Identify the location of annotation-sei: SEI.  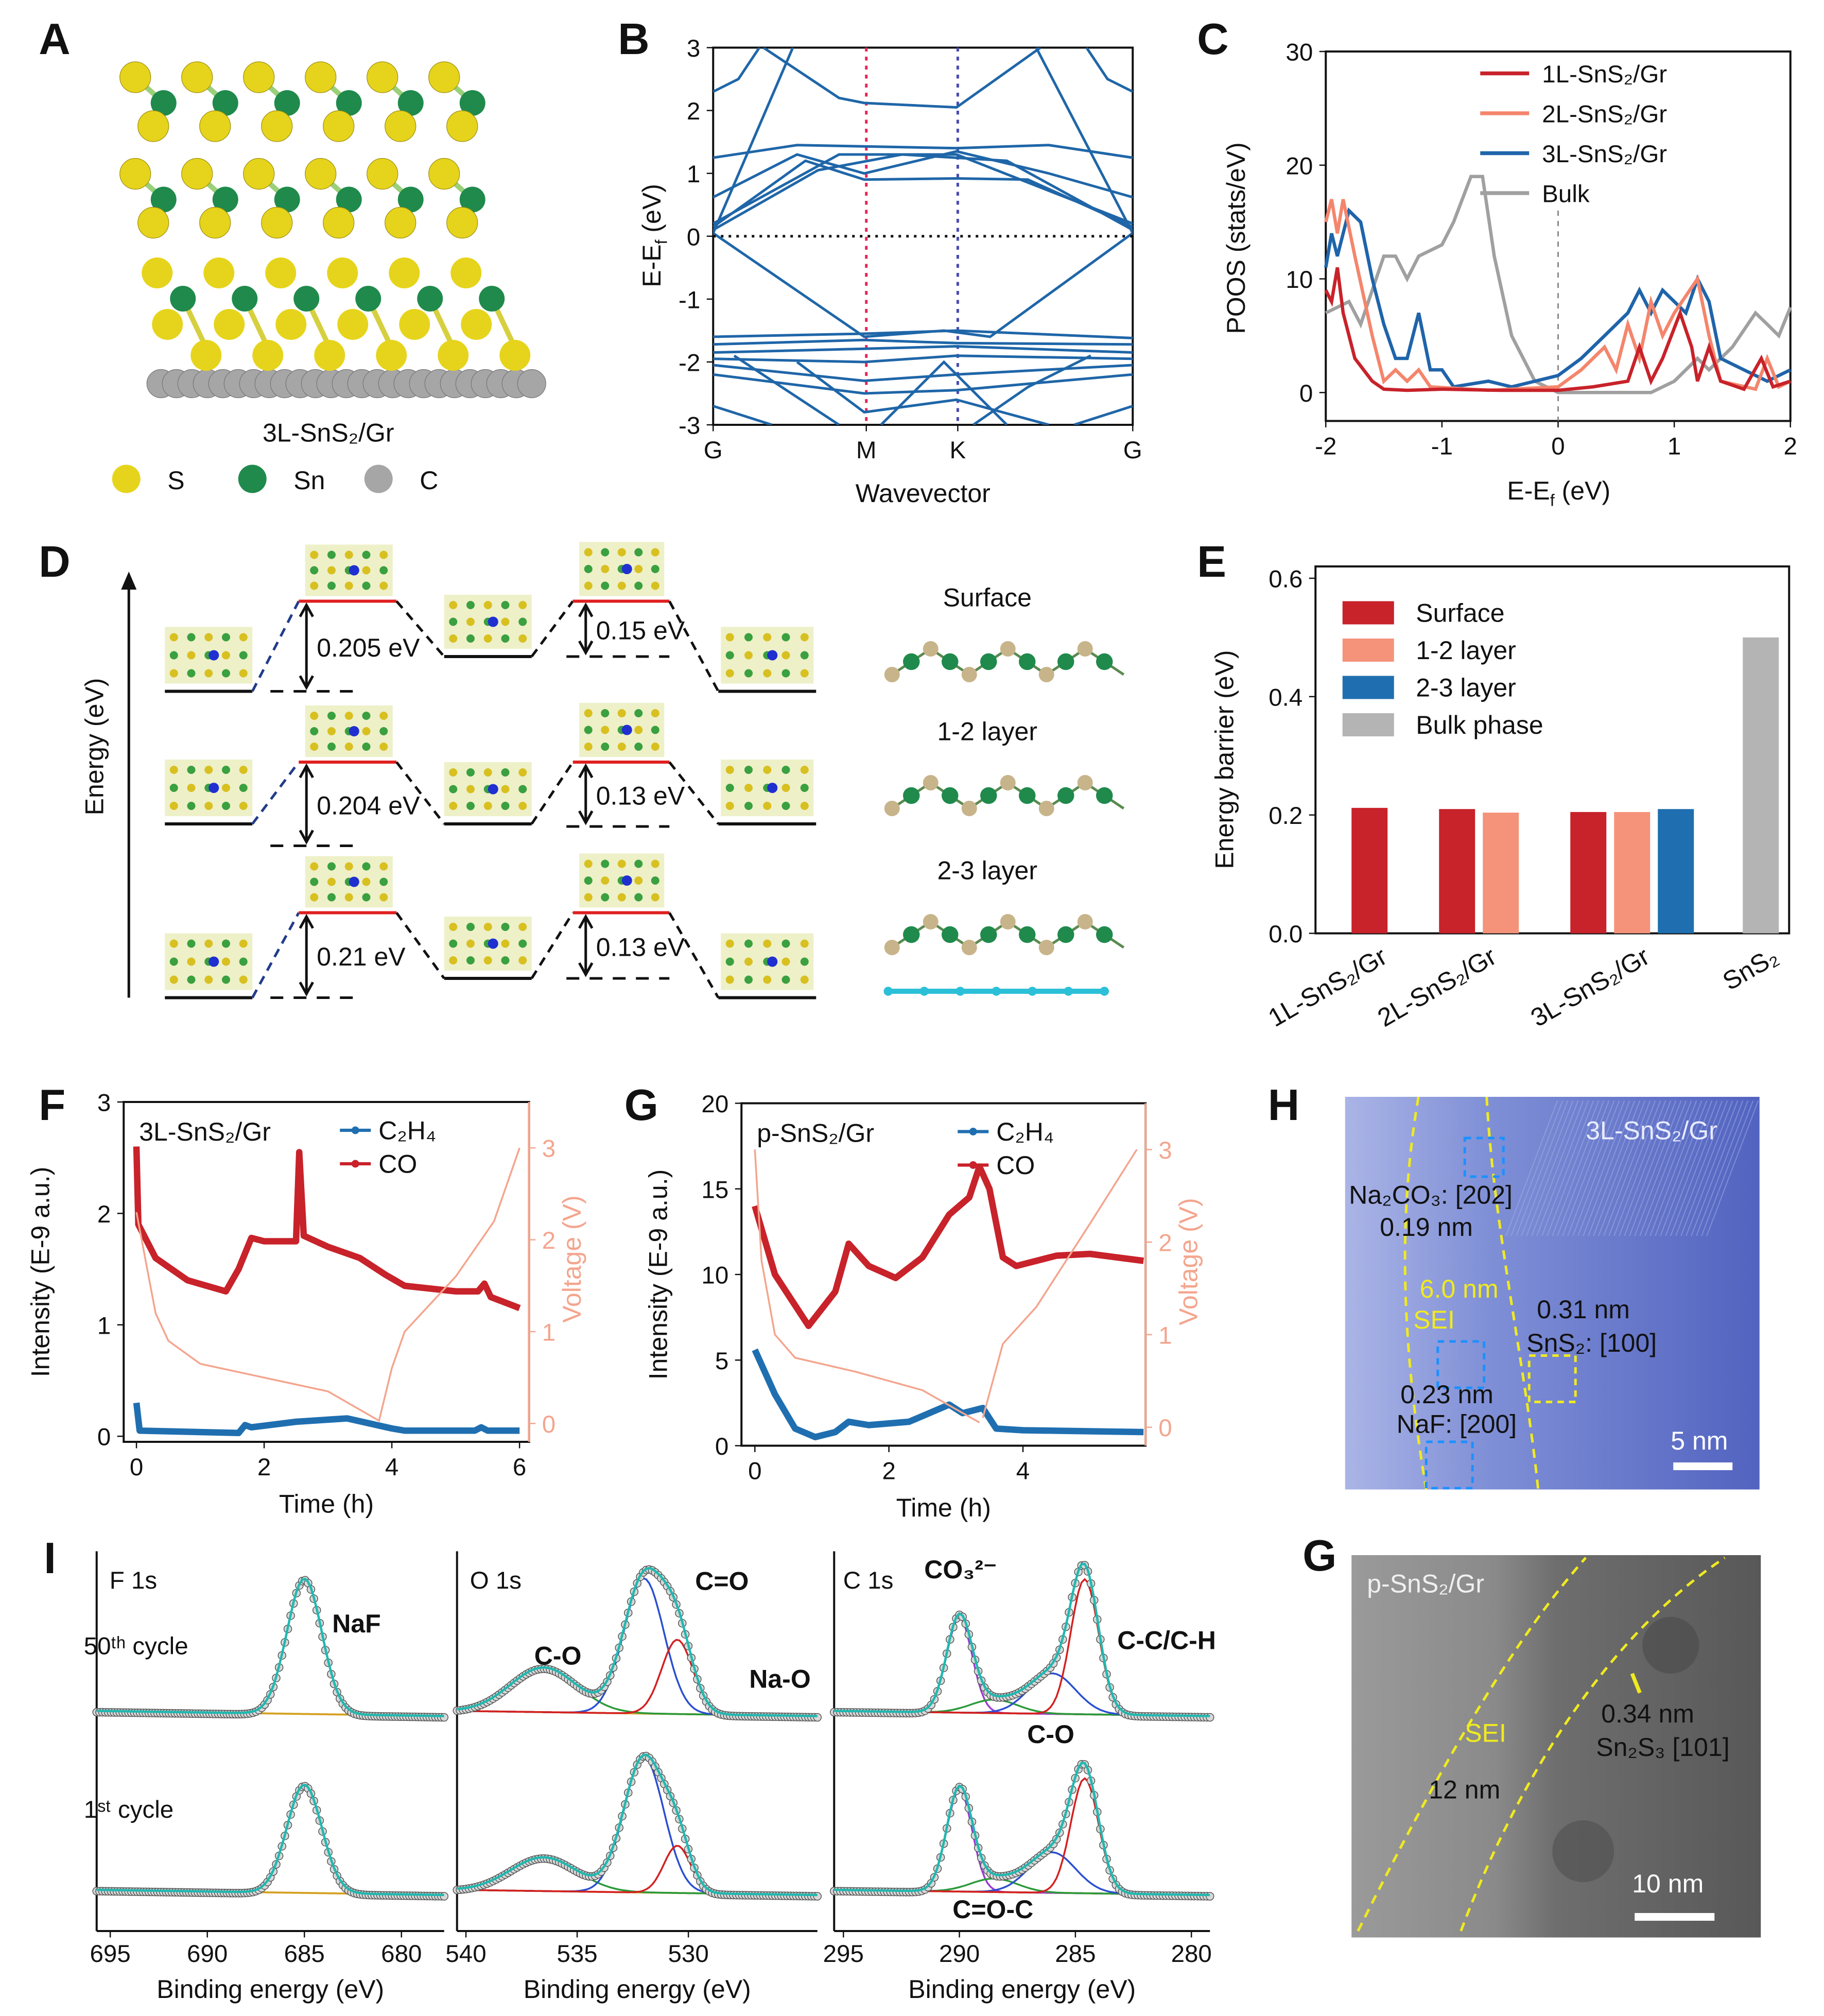
(1485, 1734).